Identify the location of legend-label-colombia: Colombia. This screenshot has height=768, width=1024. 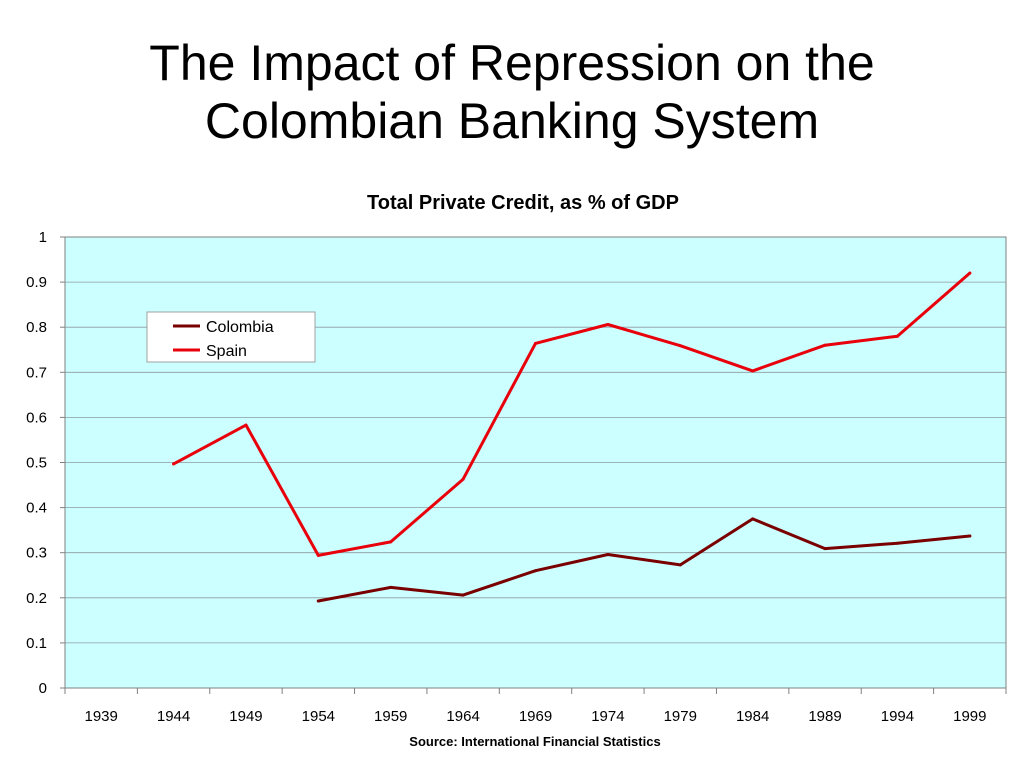
(240, 327).